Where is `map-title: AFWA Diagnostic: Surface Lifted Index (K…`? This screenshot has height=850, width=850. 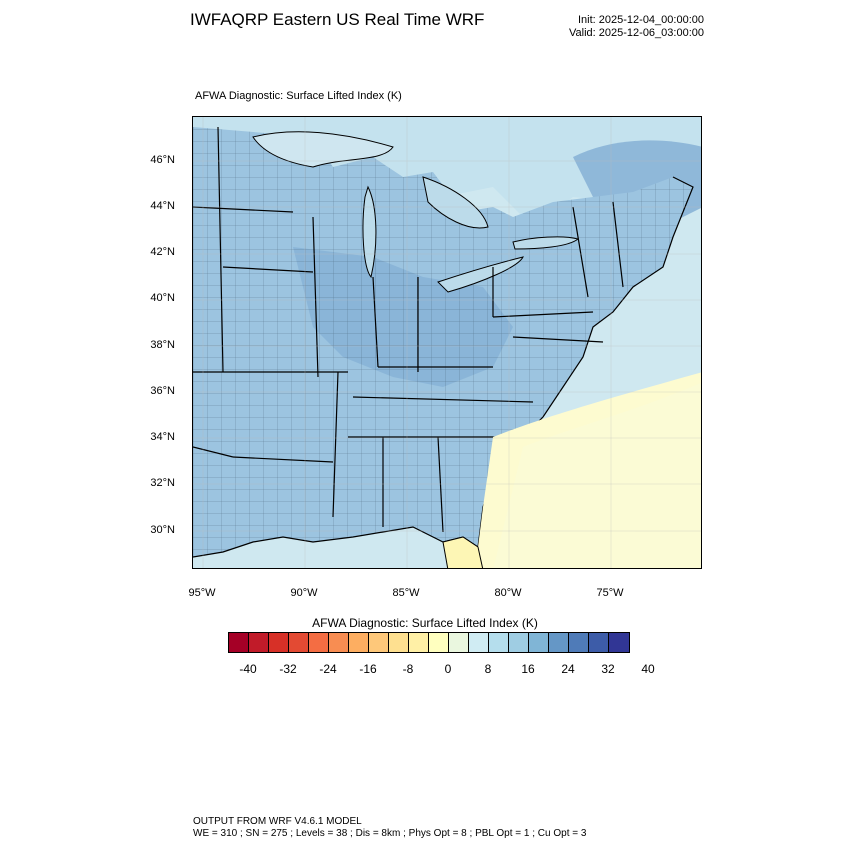 map-title: AFWA Diagnostic: Surface Lifted Index (K… is located at coordinates (298, 96).